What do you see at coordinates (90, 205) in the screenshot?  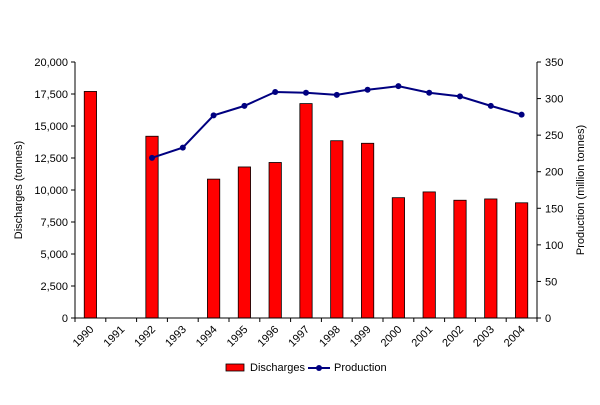 I see `bar-discharges-1990` at bounding box center [90, 205].